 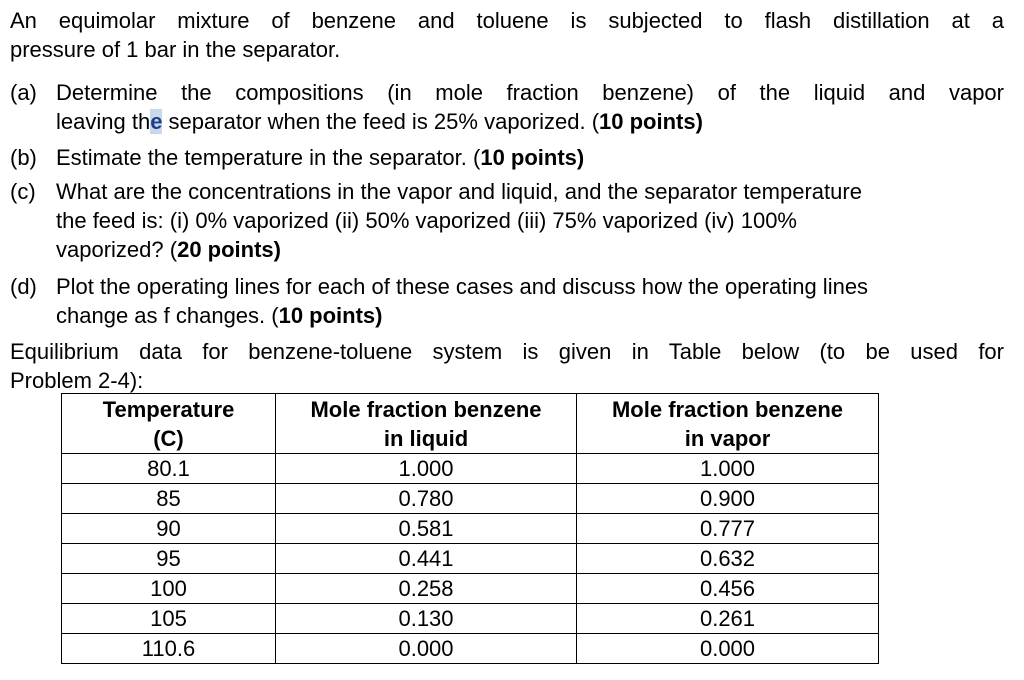 What do you see at coordinates (647, 121) in the screenshot?
I see `question-a-points: 10 points` at bounding box center [647, 121].